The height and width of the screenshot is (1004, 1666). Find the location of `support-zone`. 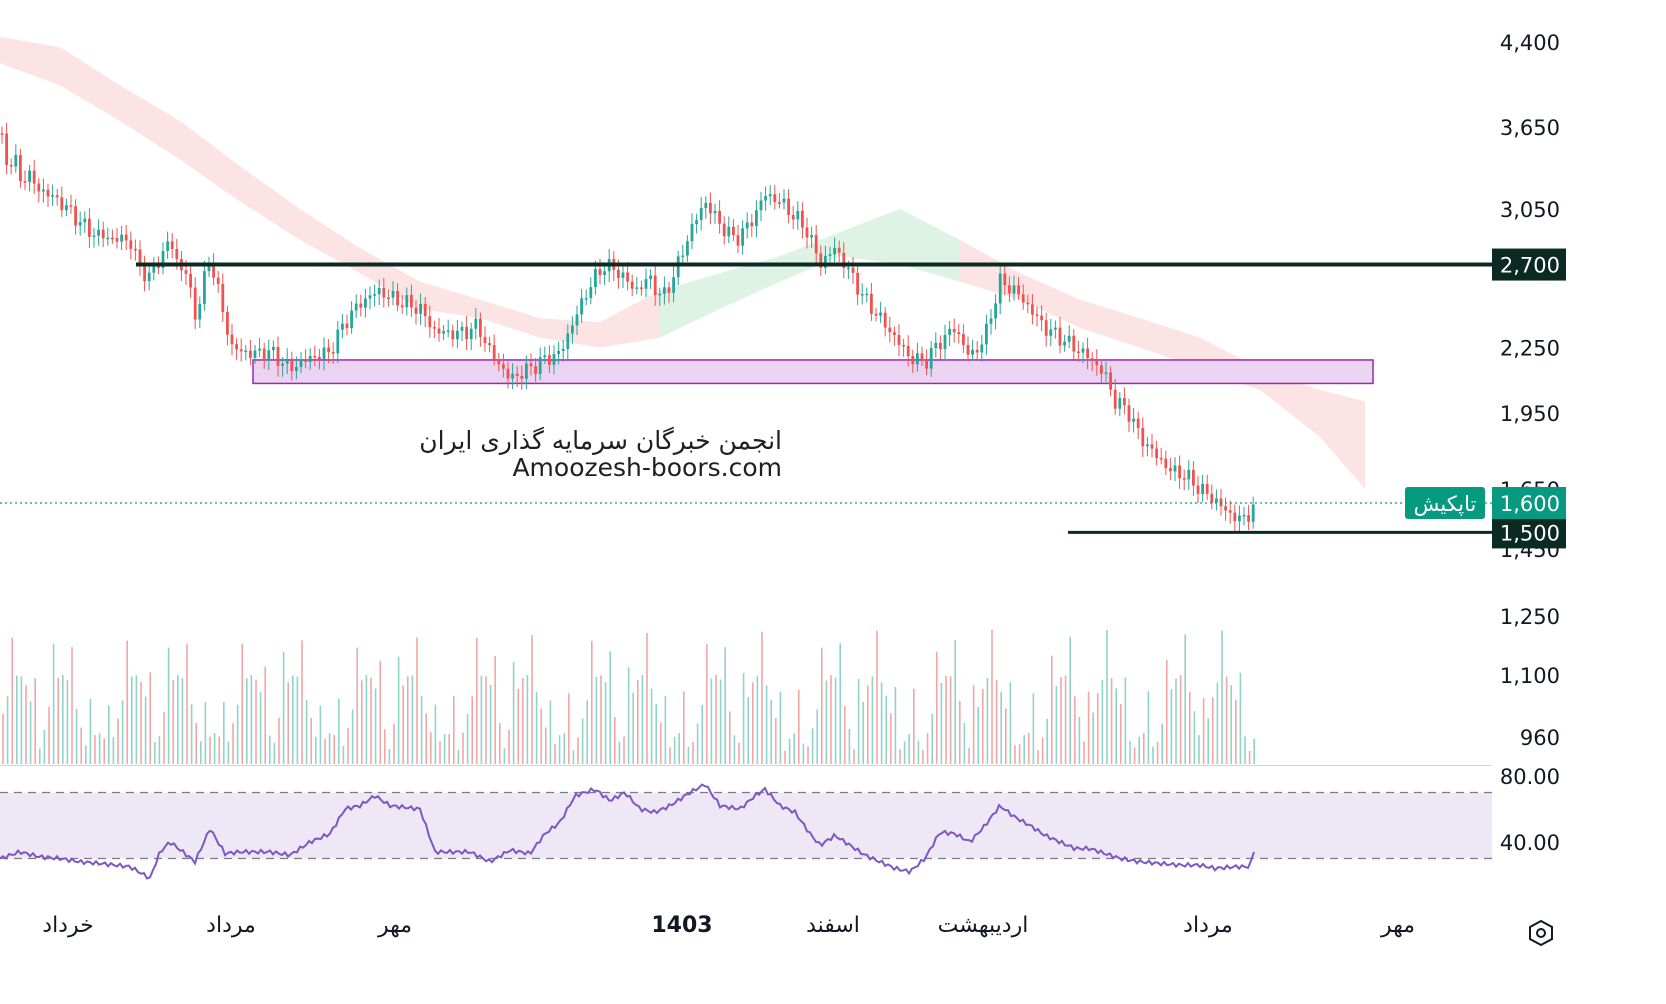

support-zone is located at coordinates (813, 372).